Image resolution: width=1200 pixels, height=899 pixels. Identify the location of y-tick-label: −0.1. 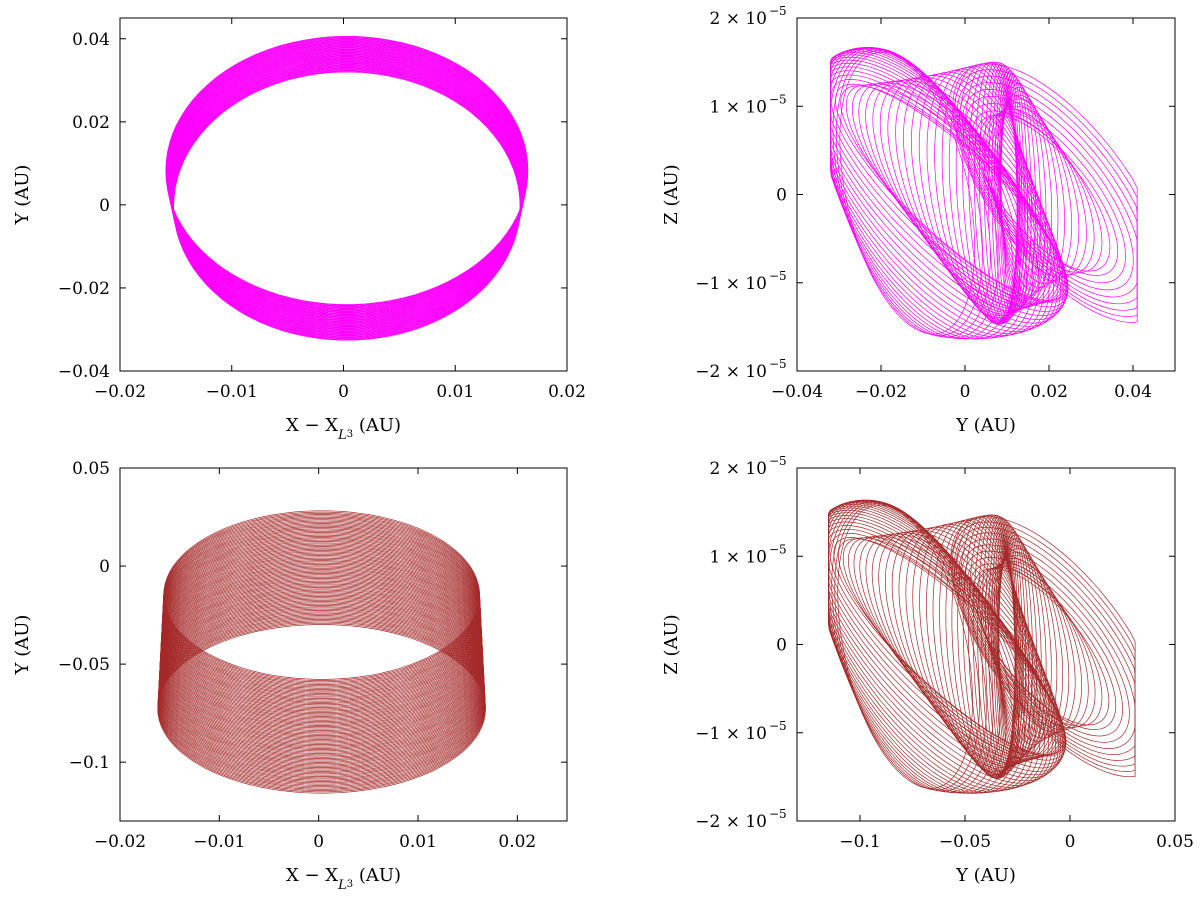
(89, 763).